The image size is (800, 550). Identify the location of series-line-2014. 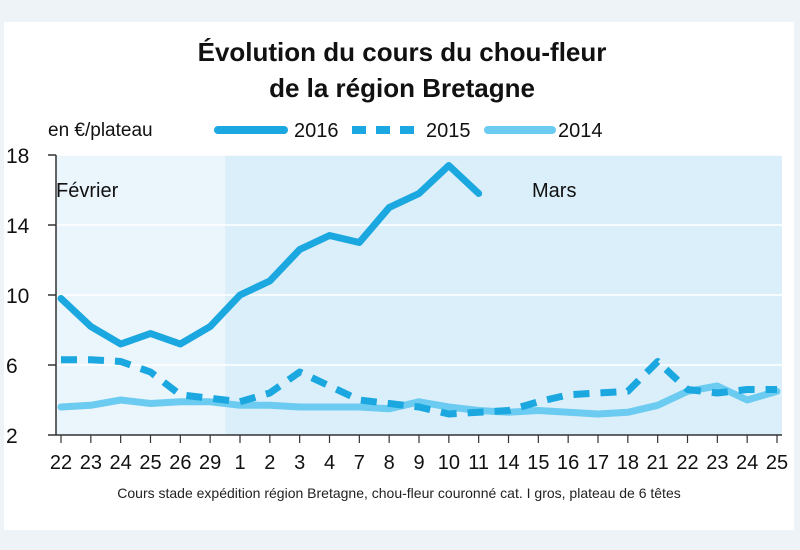
(419, 400).